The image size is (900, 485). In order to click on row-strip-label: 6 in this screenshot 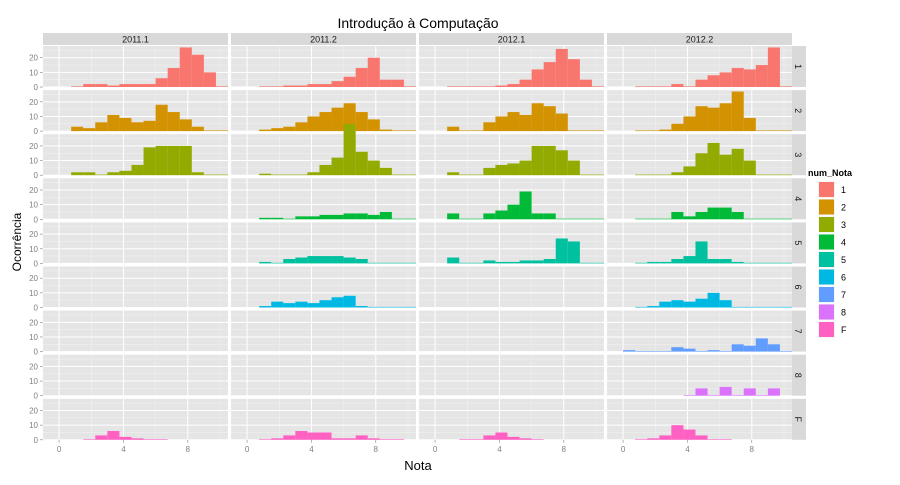, I will do `click(798, 286)`.